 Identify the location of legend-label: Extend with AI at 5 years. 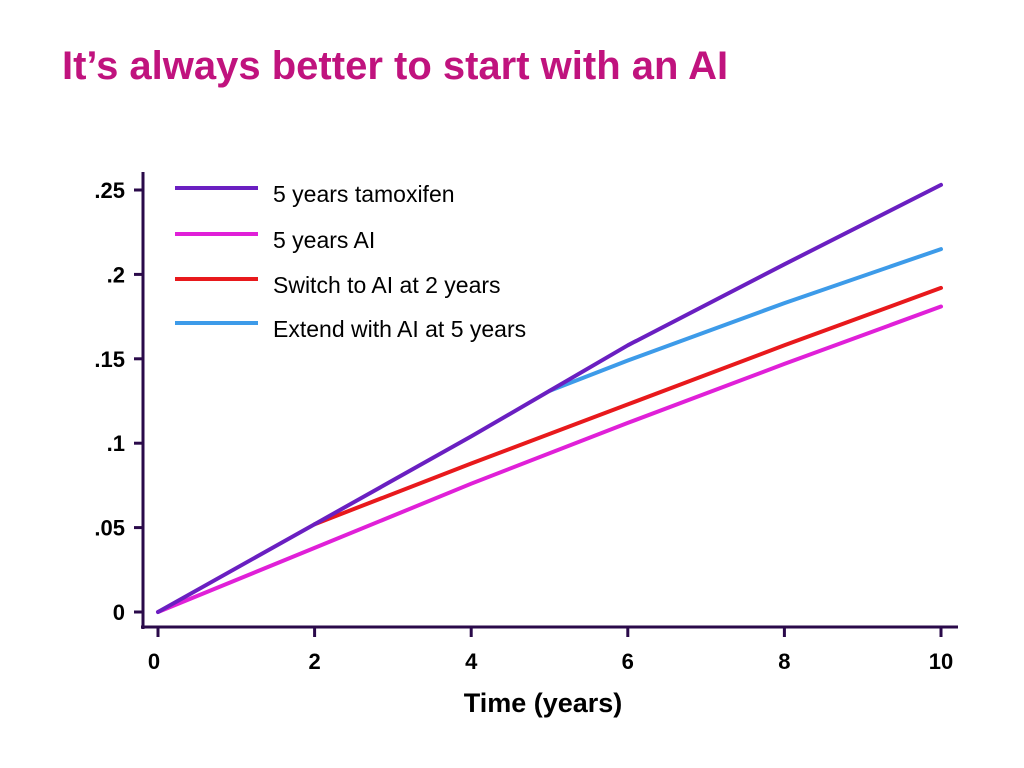
(399, 329).